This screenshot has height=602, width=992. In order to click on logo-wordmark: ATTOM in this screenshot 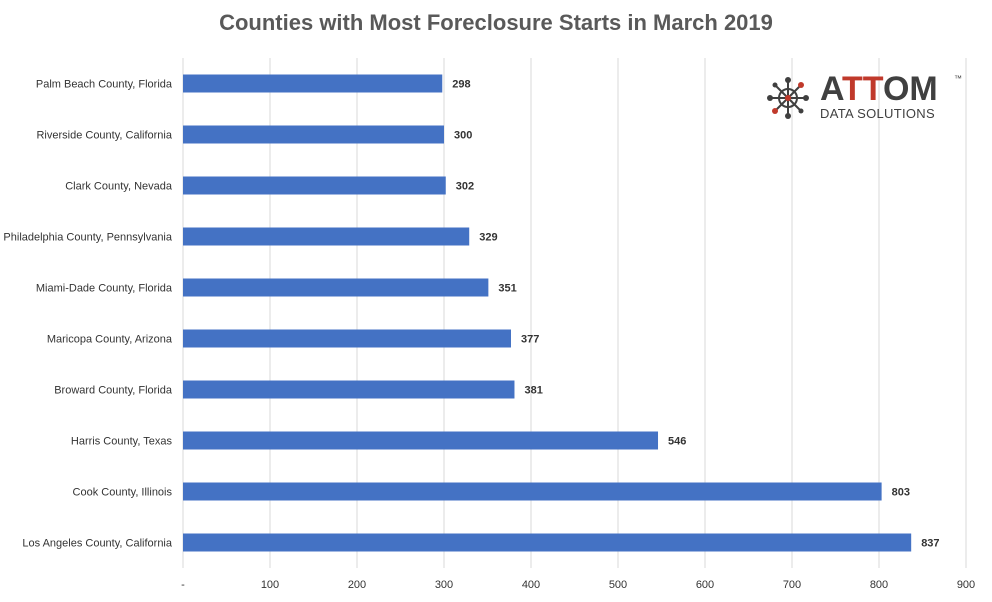, I will do `click(879, 89)`.